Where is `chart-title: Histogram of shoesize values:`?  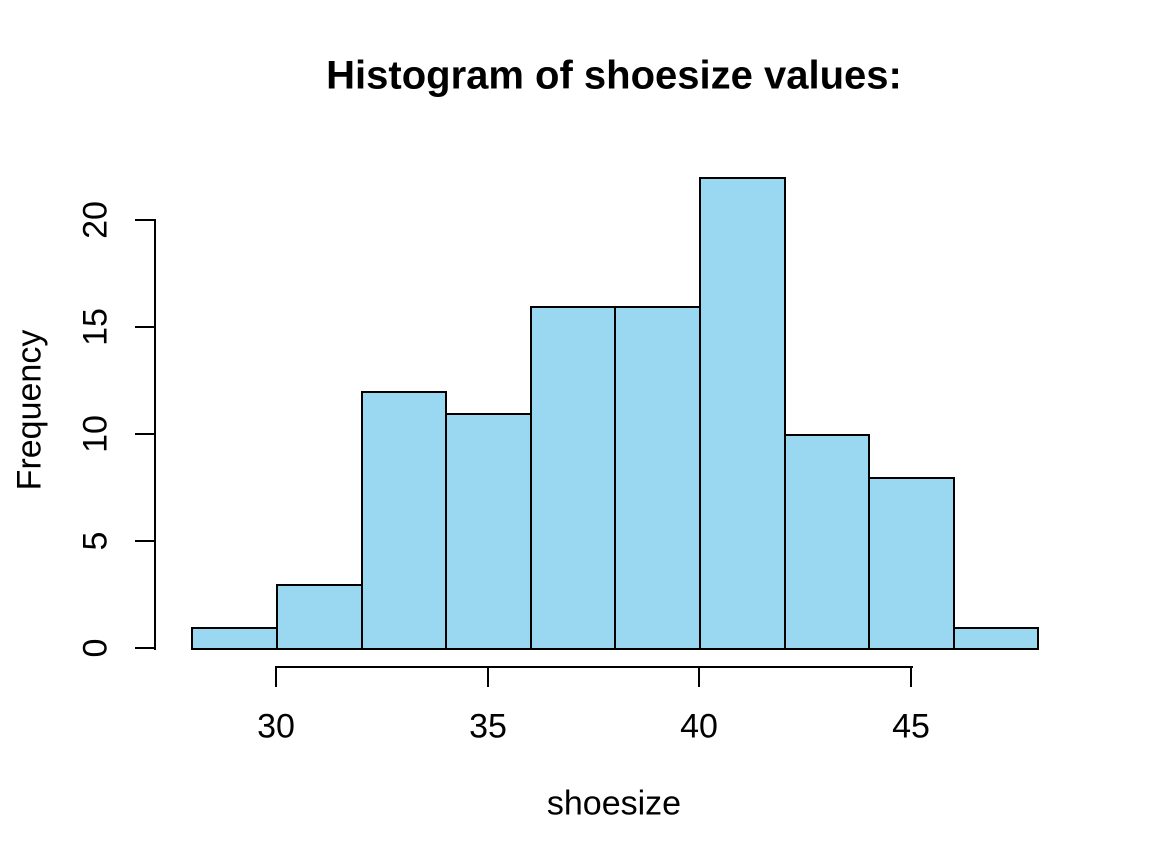 chart-title: Histogram of shoesize values: is located at coordinates (614, 75).